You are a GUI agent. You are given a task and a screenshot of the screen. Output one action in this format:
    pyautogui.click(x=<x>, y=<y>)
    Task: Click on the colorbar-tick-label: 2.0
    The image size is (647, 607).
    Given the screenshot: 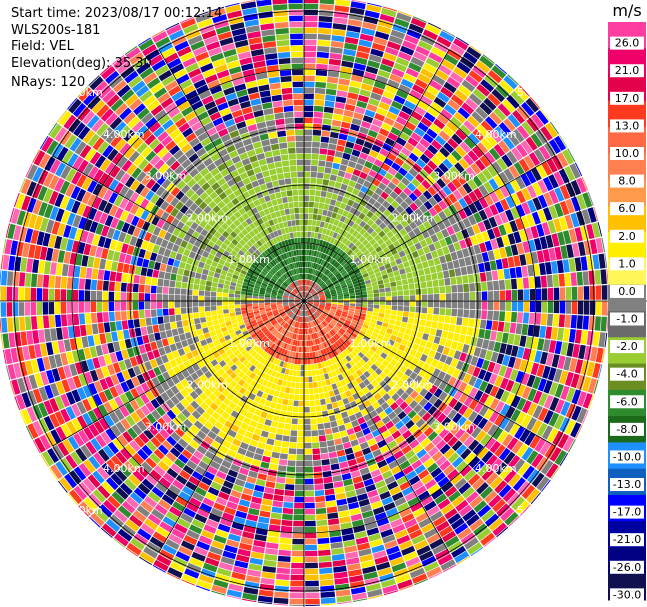 What is the action you would take?
    pyautogui.click(x=627, y=236)
    